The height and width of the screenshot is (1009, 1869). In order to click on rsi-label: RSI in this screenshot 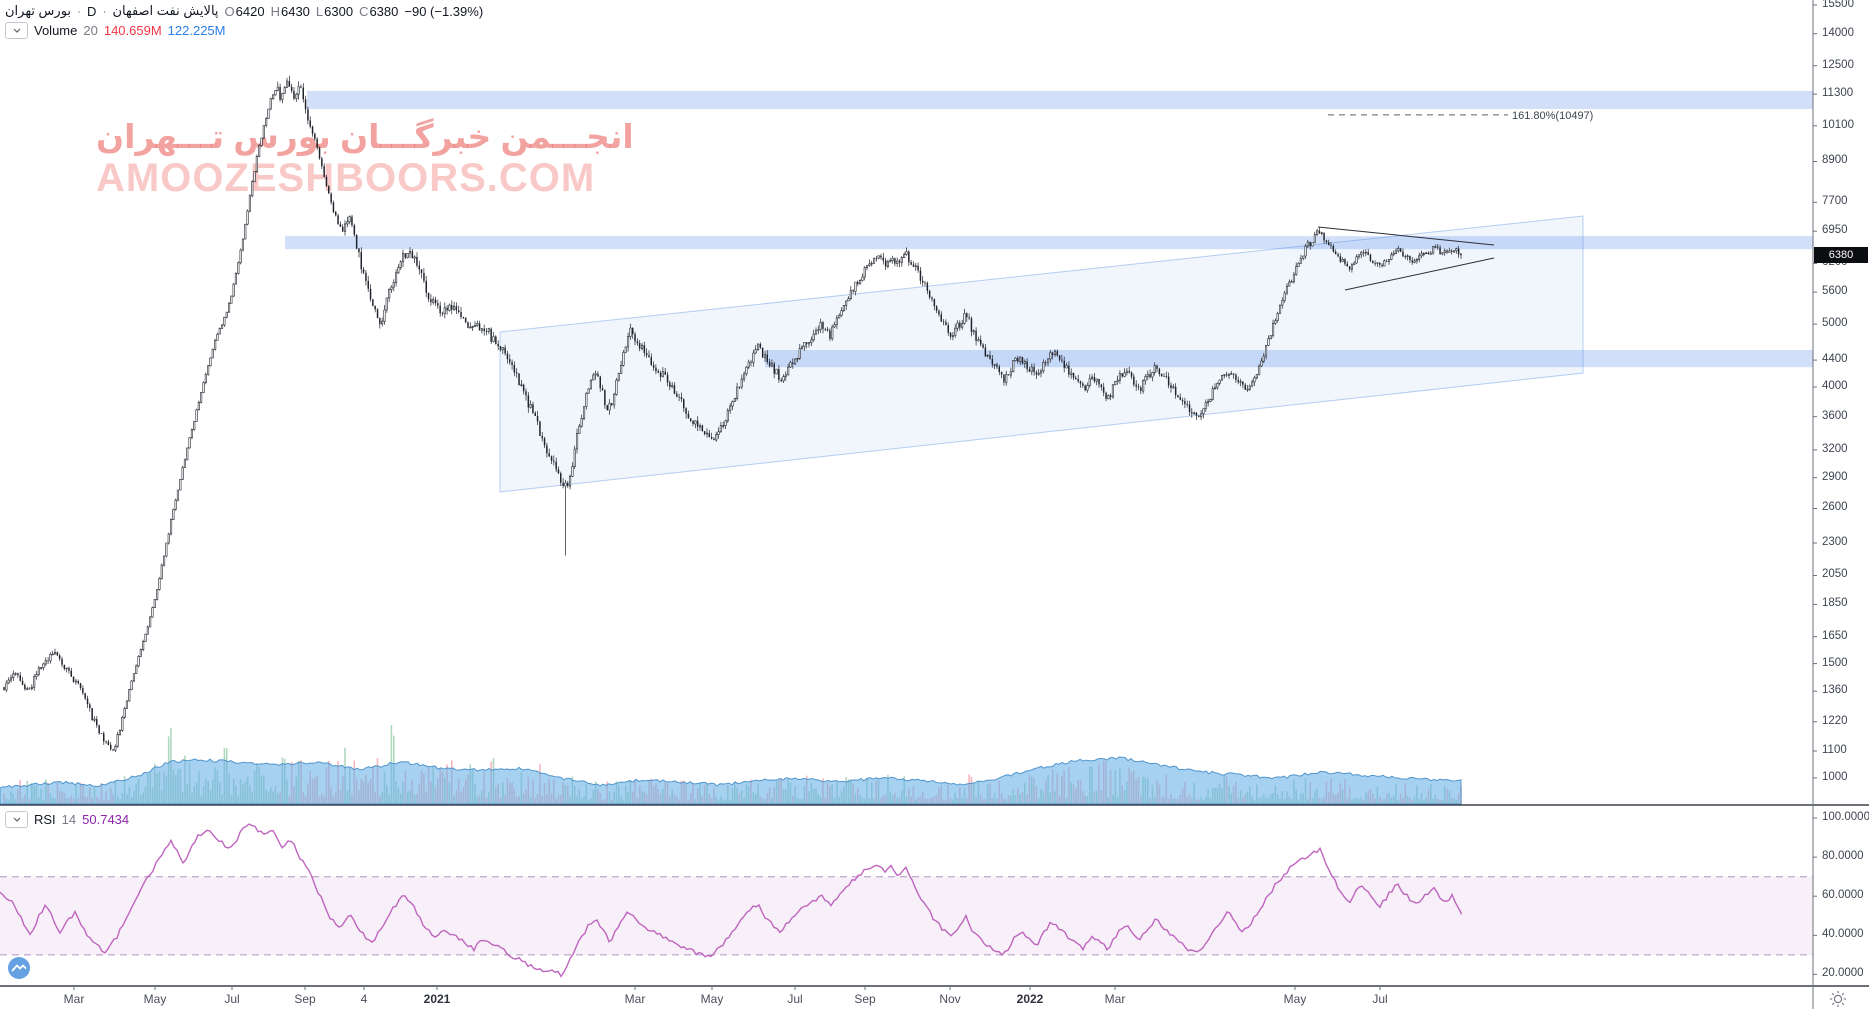, I will do `click(45, 819)`.